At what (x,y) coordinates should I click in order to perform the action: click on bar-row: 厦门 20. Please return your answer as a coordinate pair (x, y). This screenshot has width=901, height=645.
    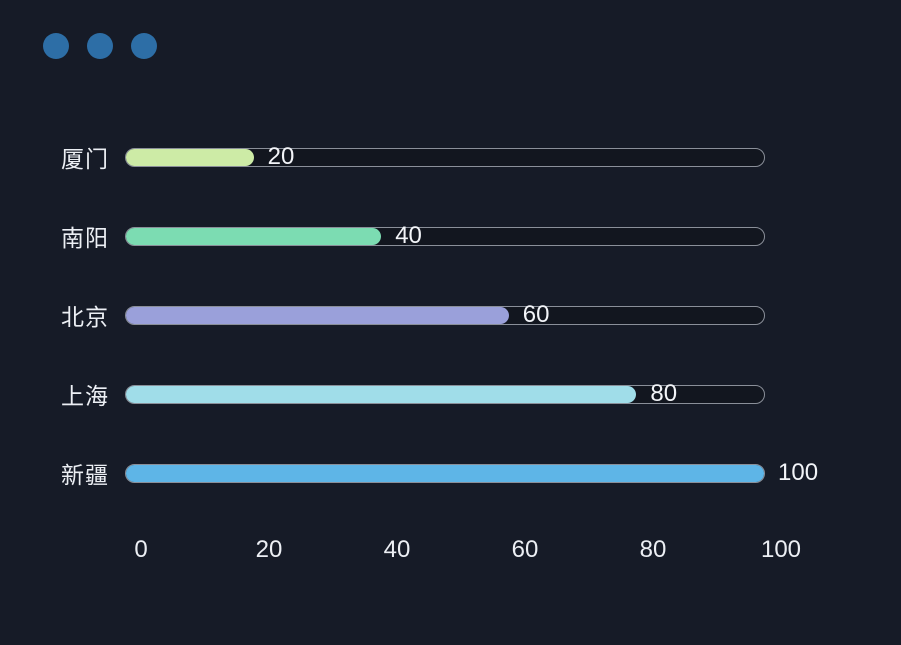
    Looking at the image, I should click on (450, 157).